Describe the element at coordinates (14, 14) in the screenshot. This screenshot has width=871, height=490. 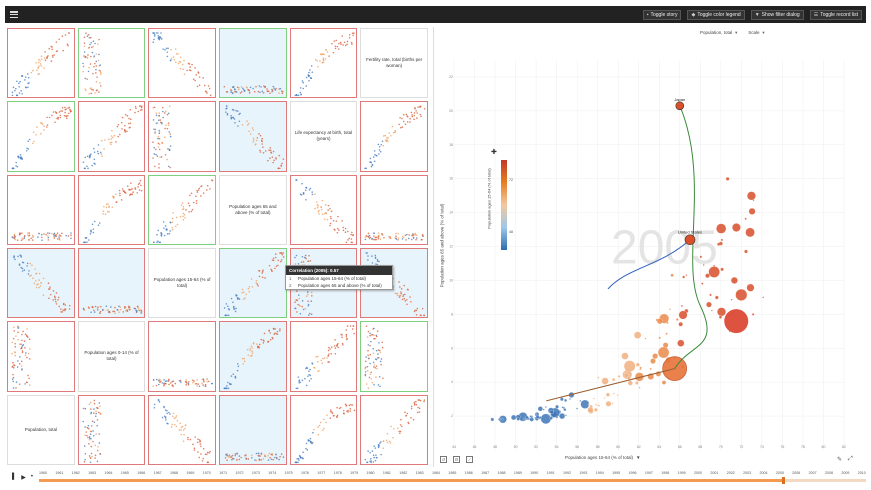
I see `menu-icon` at that location.